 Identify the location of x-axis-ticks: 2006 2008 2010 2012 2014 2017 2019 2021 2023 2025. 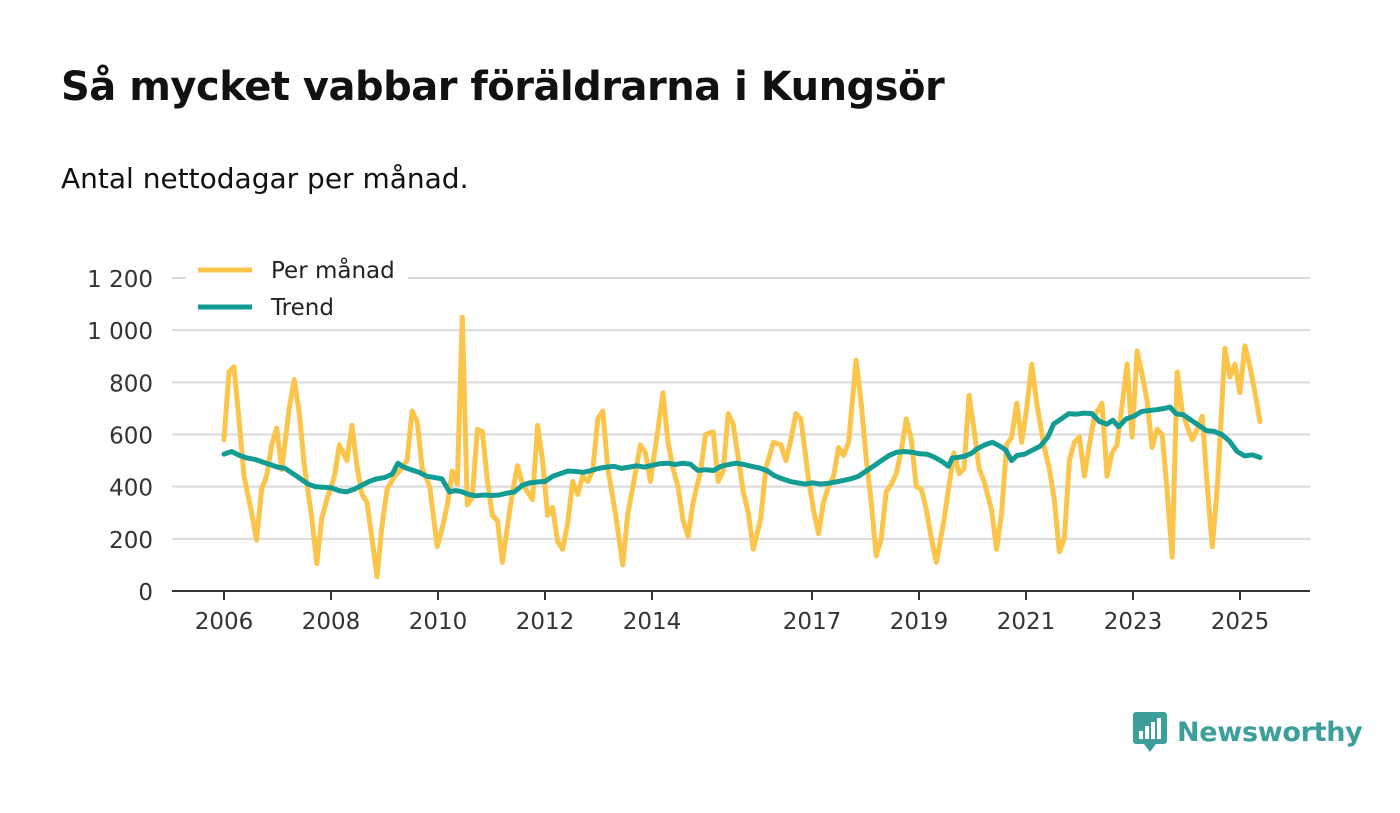
(732, 613).